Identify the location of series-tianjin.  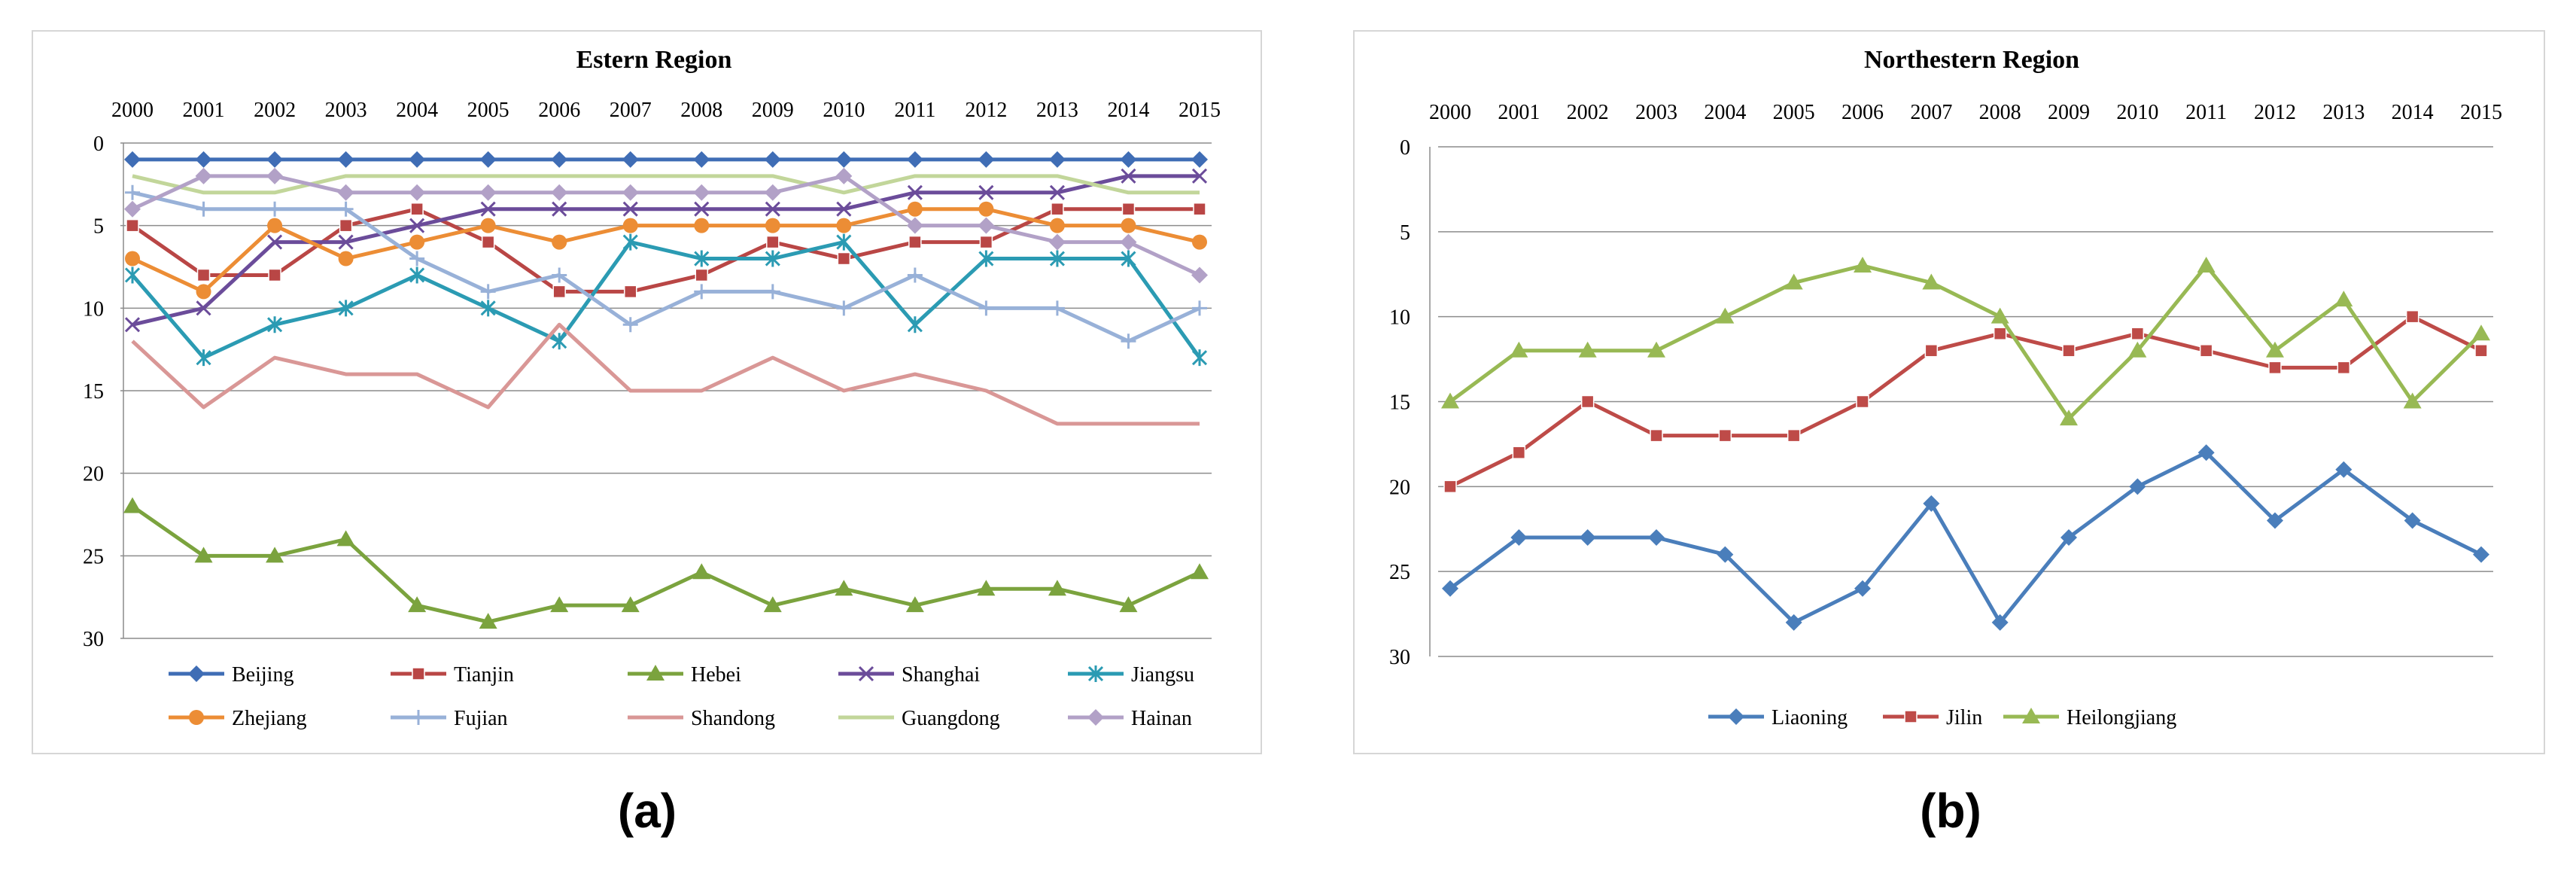
(666, 250).